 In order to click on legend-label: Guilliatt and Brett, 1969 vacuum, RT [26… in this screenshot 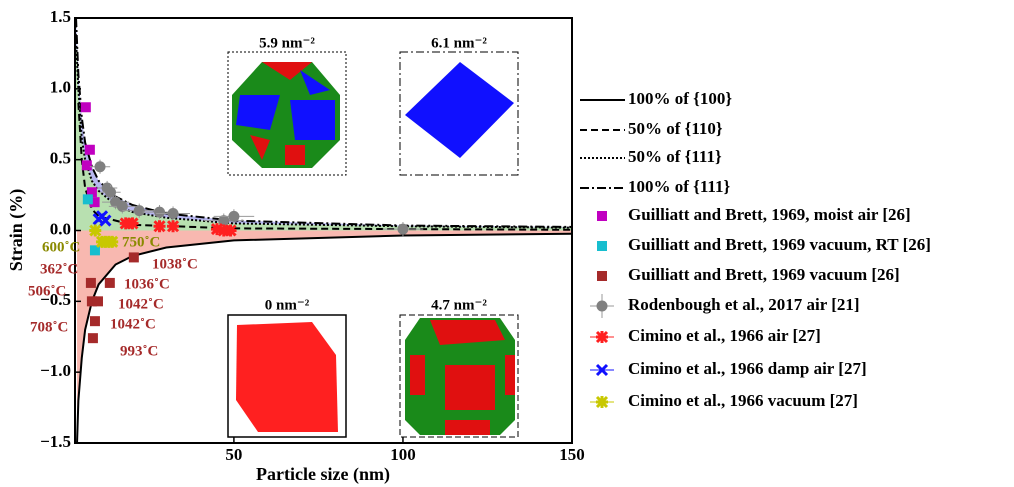, I will do `click(779, 244)`.